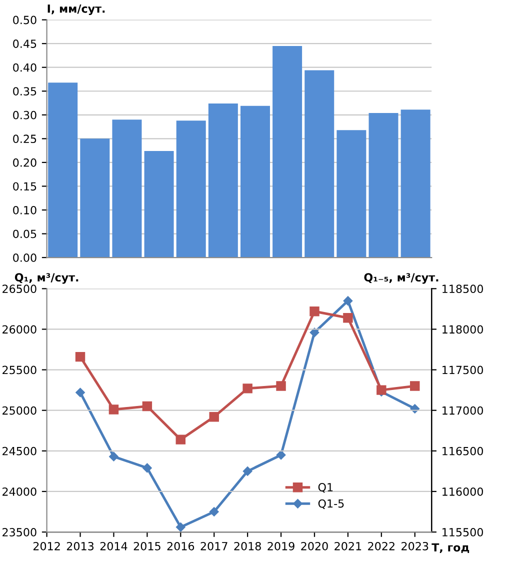 This screenshot has width=520, height=566. Describe the element at coordinates (19, 289) in the screenshot. I see `y-tick-label: 26500` at that location.